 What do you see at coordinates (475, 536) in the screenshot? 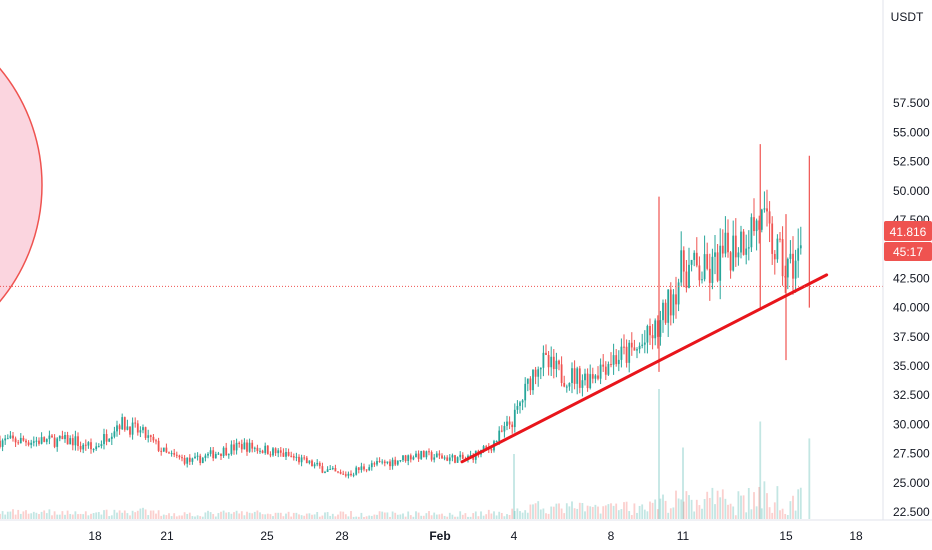
I see `time-axis: 18 21 25 28 Feb 4 8 11 15 18` at bounding box center [475, 536].